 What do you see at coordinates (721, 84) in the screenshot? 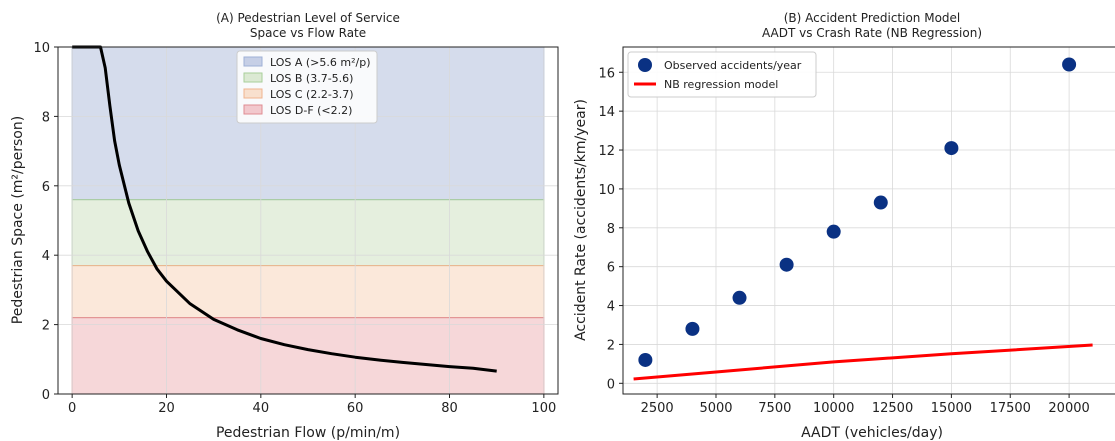
I see `panel-b-legend-label-regression: NB regression model` at bounding box center [721, 84].